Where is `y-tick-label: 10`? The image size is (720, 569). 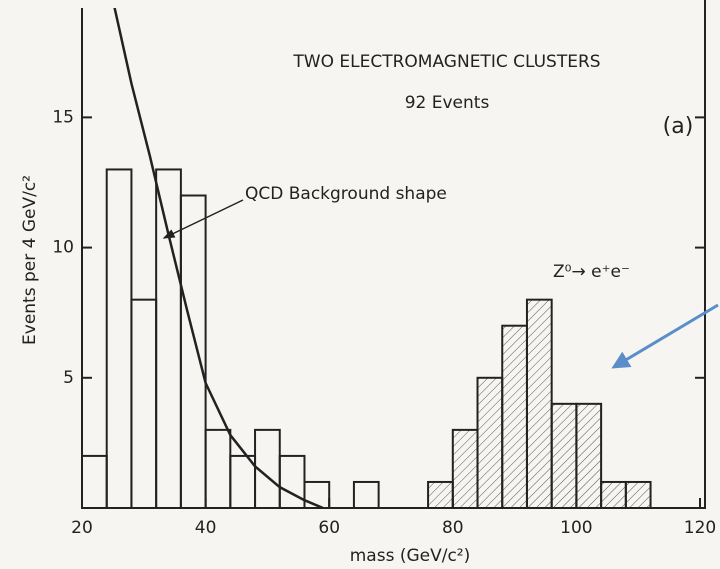 y-tick-label: 10 is located at coordinates (63, 248).